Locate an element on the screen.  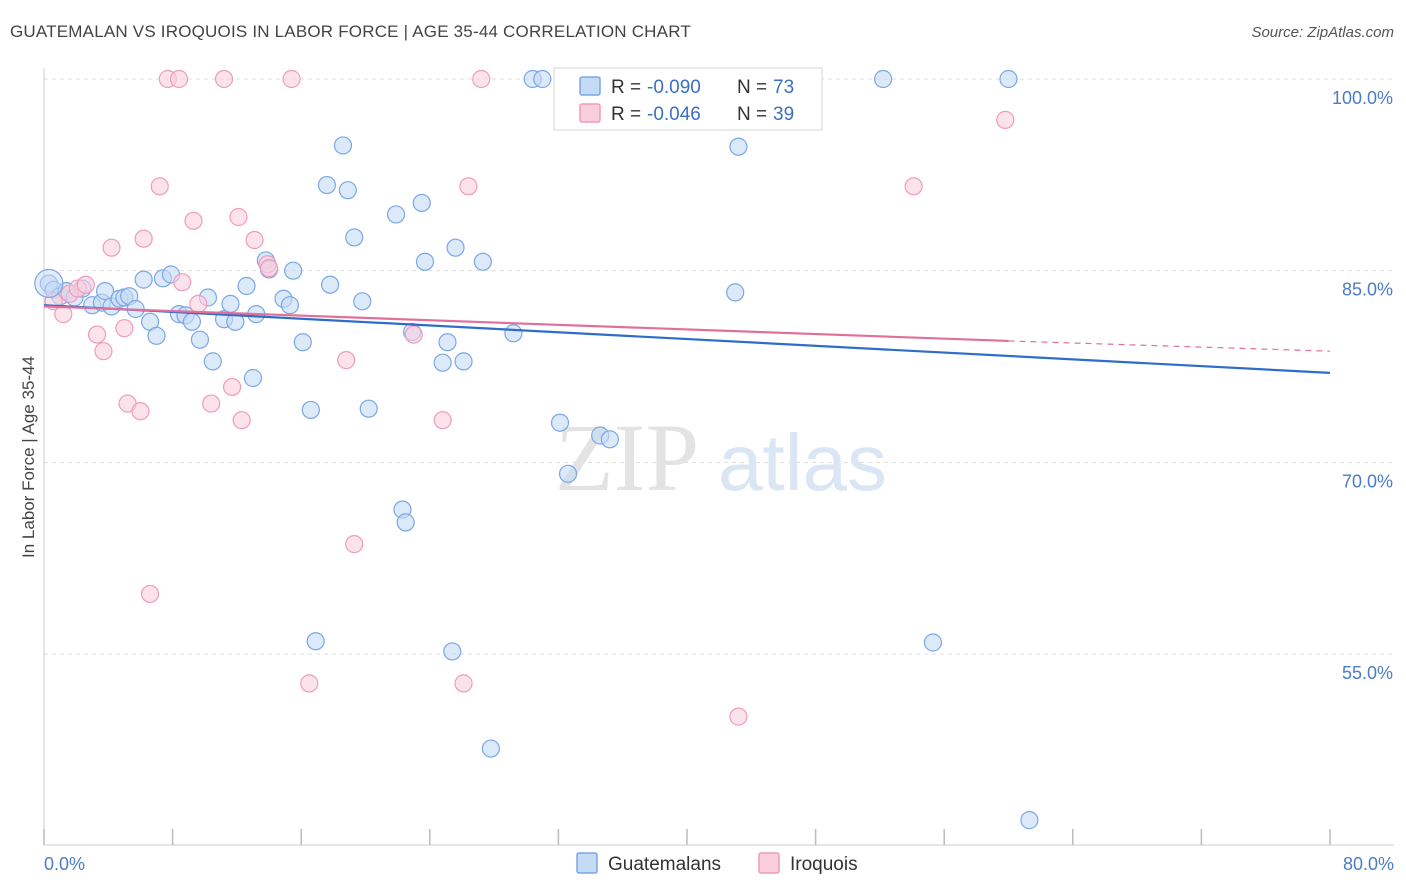
trend-line-extension-iroquois is located at coordinates (1169, 346).